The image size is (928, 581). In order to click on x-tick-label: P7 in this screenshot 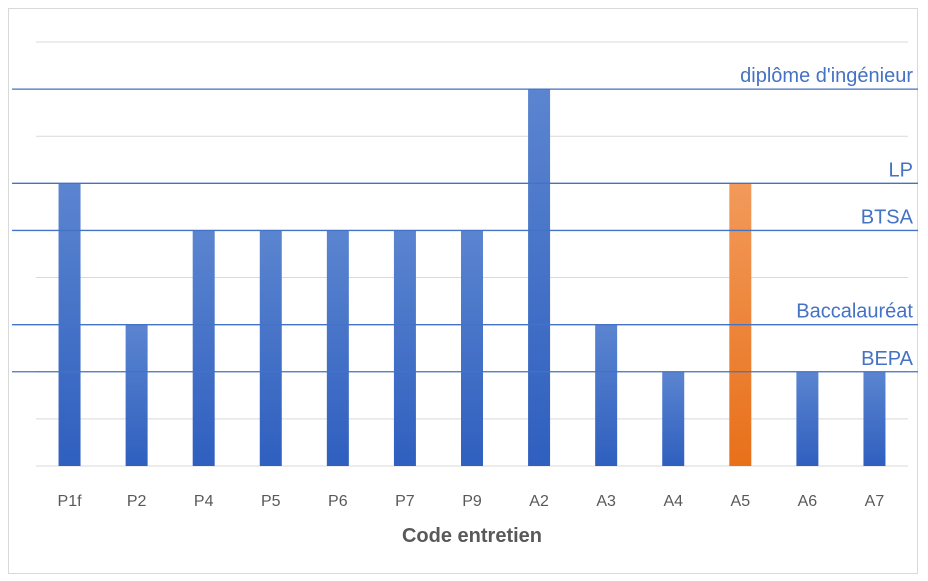, I will do `click(405, 501)`.